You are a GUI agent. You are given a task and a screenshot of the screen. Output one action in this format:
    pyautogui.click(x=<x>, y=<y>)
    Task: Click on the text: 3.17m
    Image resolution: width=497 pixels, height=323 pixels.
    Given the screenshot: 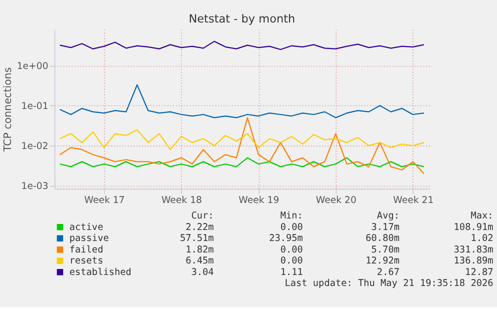 What is the action you would take?
    pyautogui.click(x=385, y=227)
    